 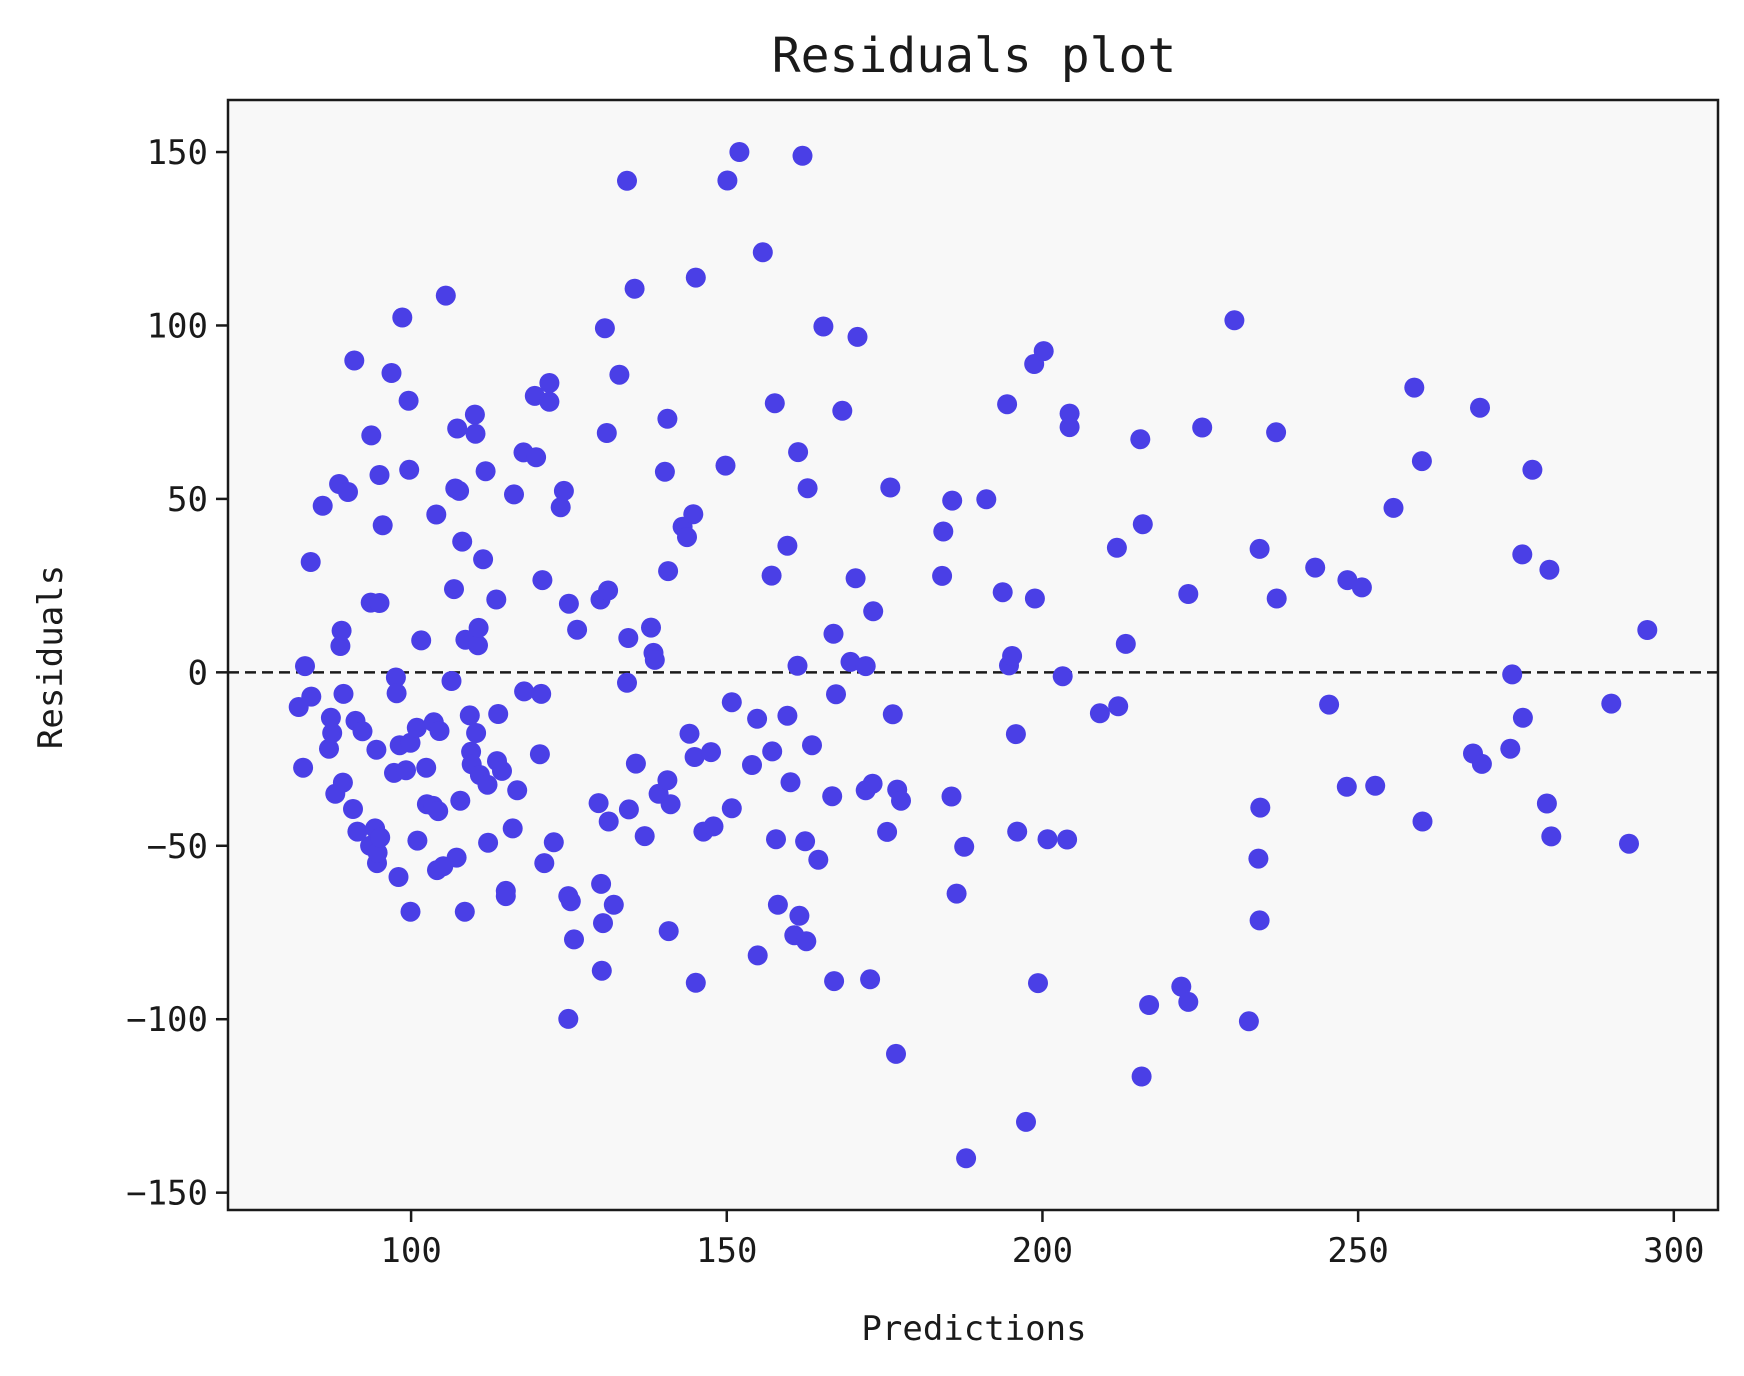 I want to click on y-axis-title: Residuals, so click(x=51, y=657).